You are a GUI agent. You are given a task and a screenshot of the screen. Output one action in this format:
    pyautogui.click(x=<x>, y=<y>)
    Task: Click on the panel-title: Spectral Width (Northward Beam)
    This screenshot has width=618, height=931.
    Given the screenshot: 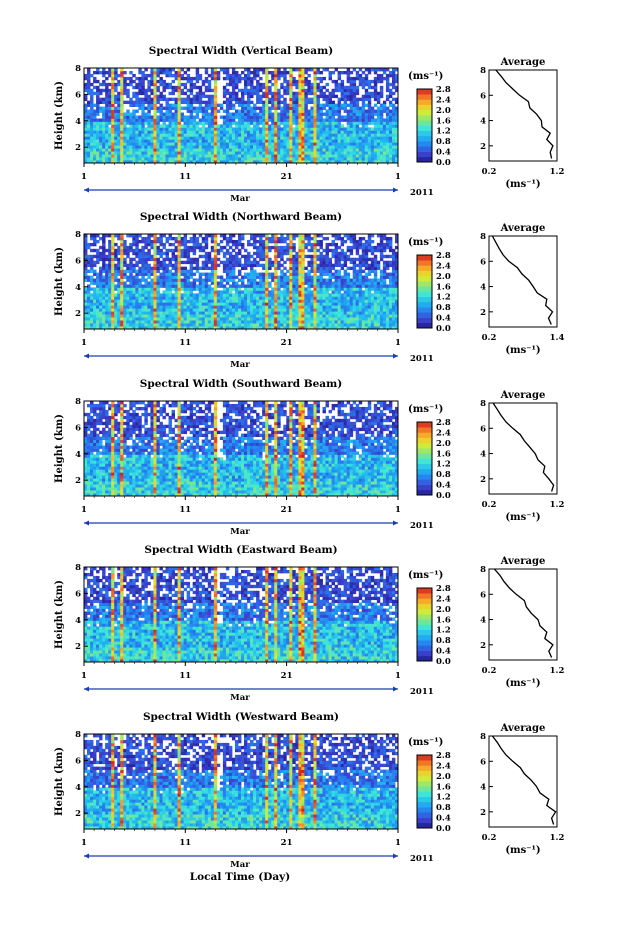 What is the action you would take?
    pyautogui.click(x=241, y=217)
    